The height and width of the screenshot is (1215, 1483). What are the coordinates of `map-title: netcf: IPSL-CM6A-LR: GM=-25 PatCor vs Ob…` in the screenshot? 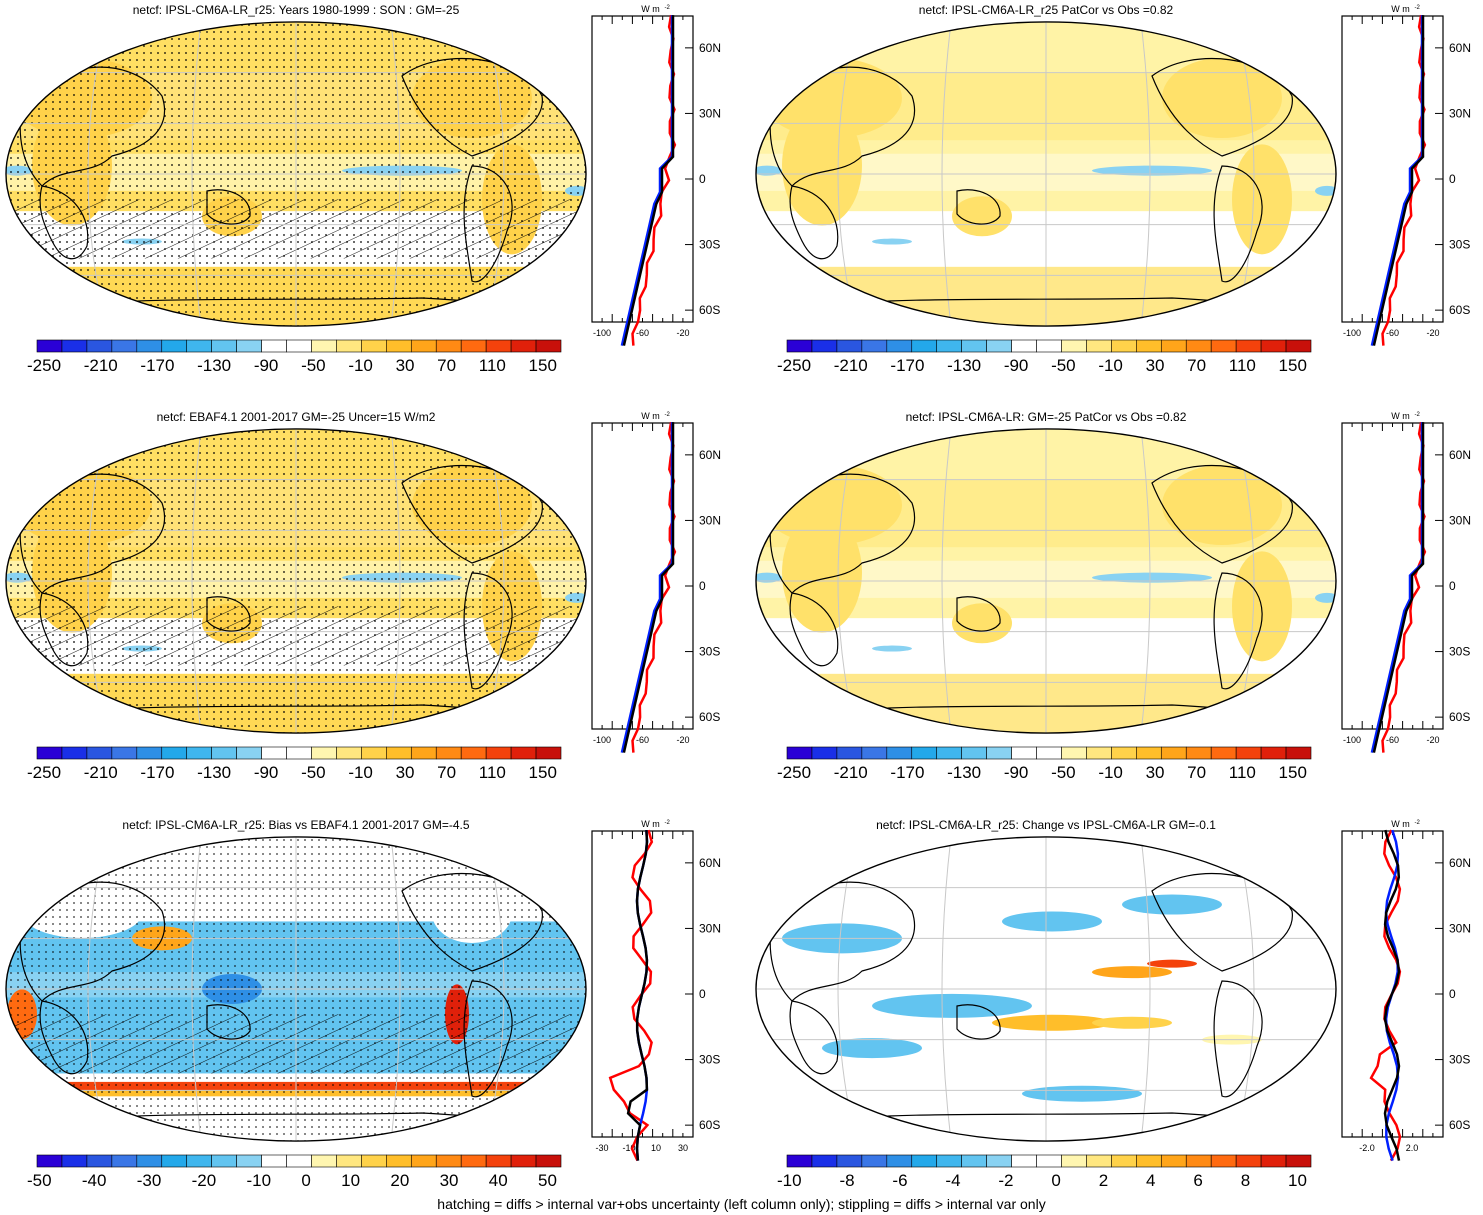 It's located at (1046, 417).